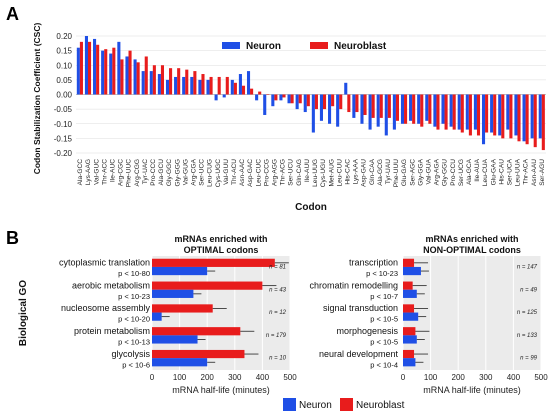  I want to click on x-tick-label: Pro-CCC, so click(153, 172).